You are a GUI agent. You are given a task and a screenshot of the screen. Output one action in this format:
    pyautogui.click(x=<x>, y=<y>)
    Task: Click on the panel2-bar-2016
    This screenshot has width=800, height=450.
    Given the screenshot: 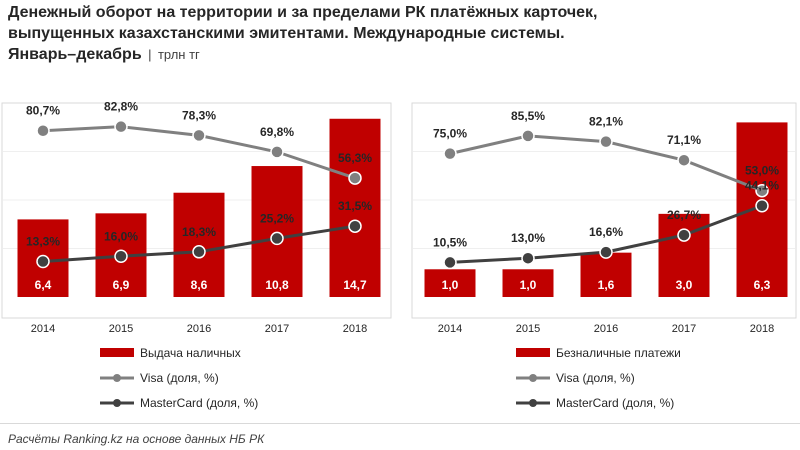 What is the action you would take?
    pyautogui.click(x=606, y=274)
    